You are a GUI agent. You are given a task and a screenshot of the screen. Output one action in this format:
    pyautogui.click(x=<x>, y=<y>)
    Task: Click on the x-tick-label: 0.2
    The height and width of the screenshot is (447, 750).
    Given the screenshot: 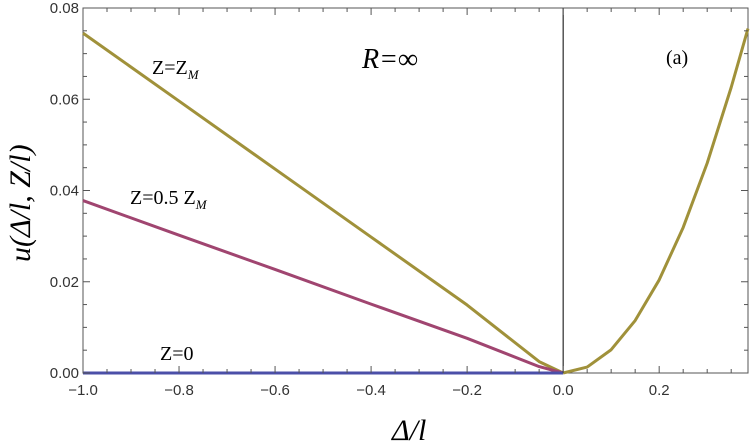 What is the action you would take?
    pyautogui.click(x=659, y=390)
    